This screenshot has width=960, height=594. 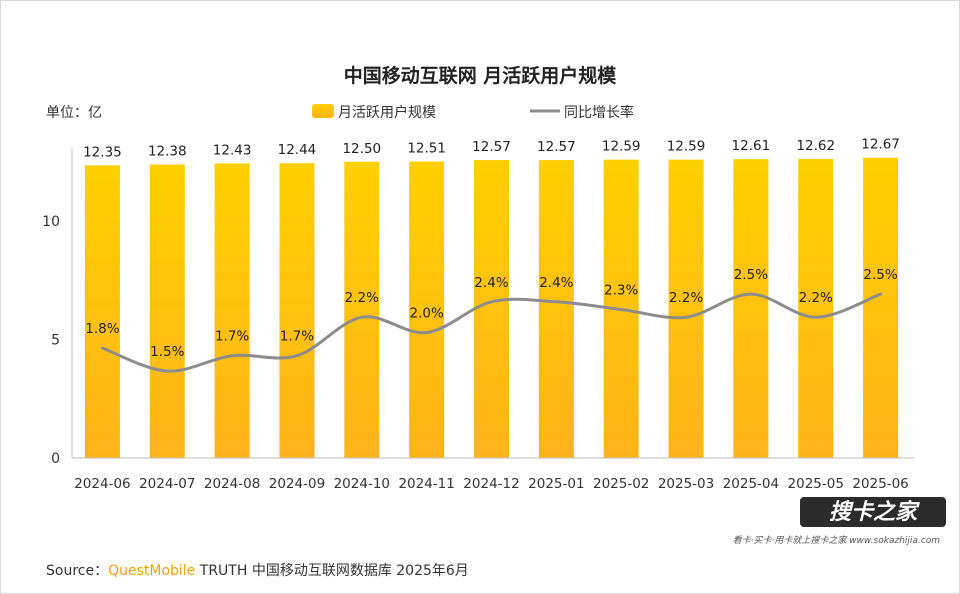 I want to click on legend-bar-label: 月活跃用户规模, so click(x=387, y=112).